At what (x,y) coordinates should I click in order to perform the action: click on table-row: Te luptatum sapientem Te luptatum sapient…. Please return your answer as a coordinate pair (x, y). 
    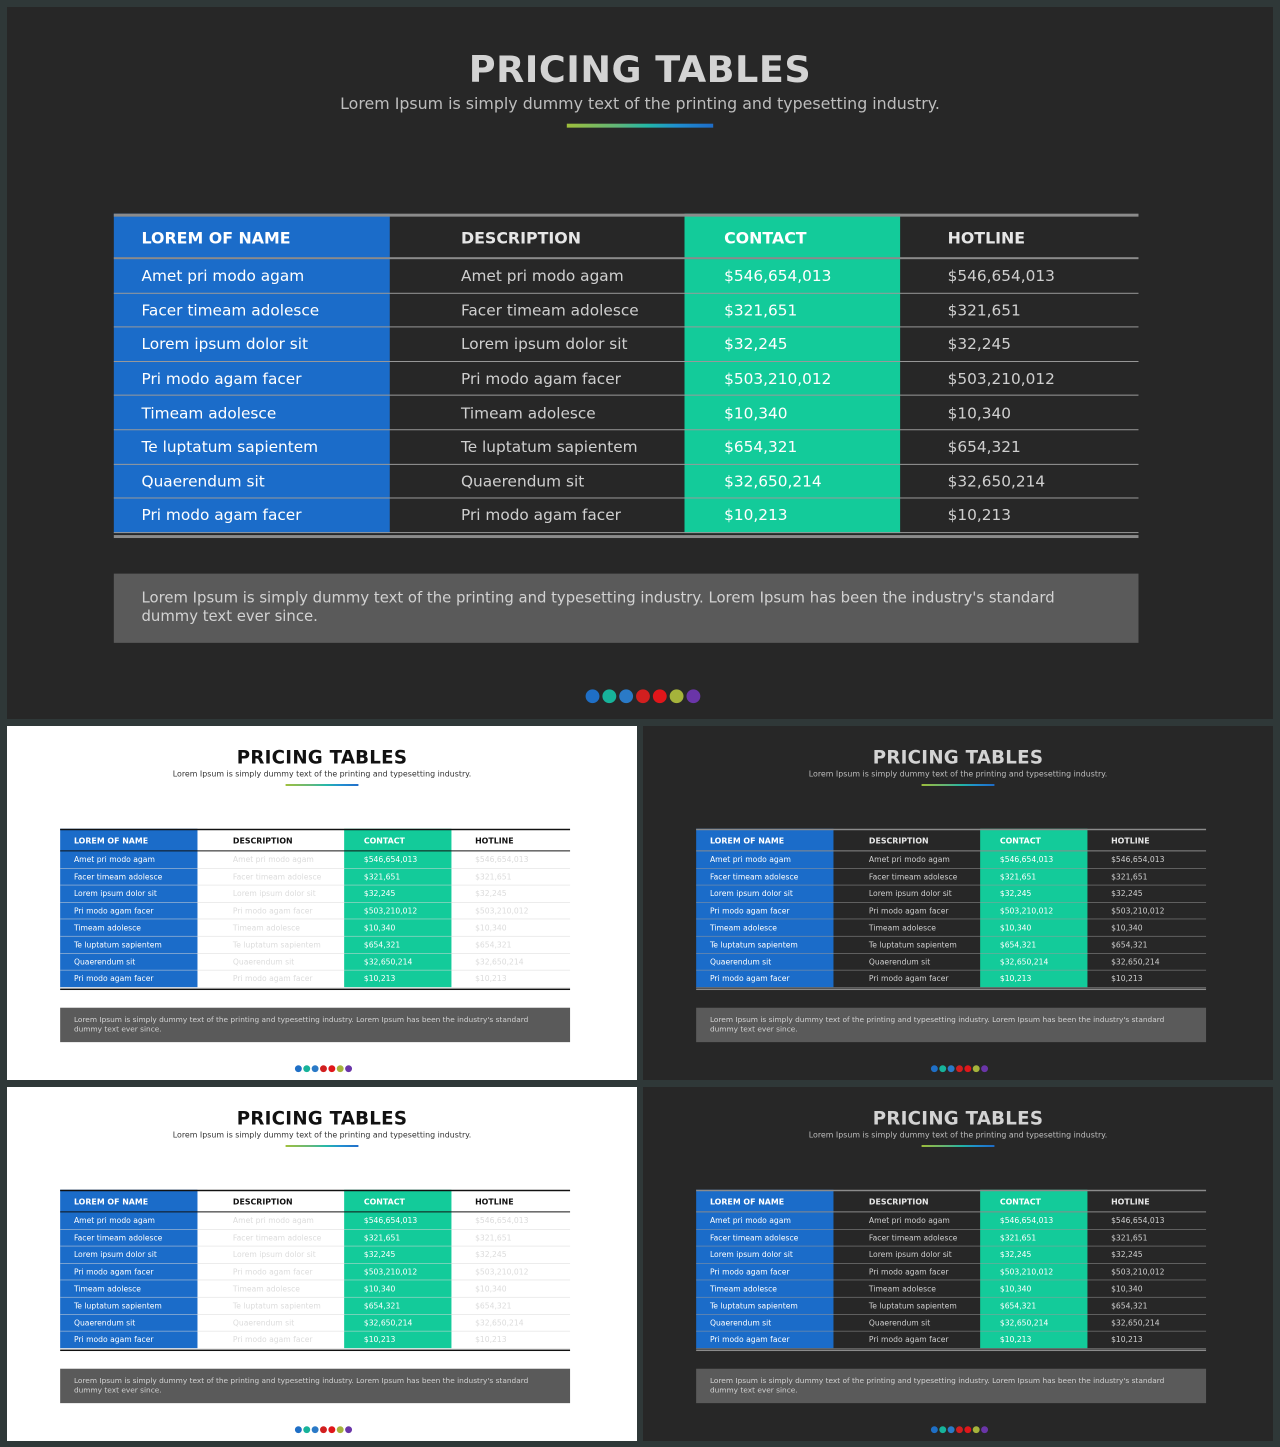
    Looking at the image, I should click on (951, 945).